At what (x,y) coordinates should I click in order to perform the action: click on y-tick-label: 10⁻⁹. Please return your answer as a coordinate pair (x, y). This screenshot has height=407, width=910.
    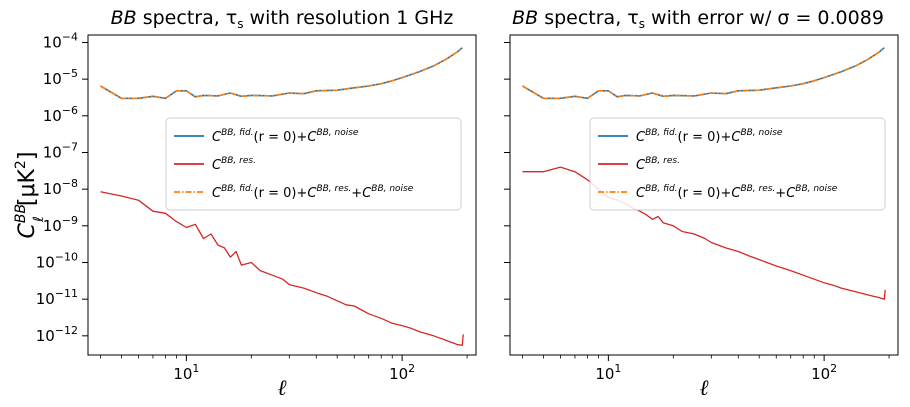
    Looking at the image, I should click on (60, 224).